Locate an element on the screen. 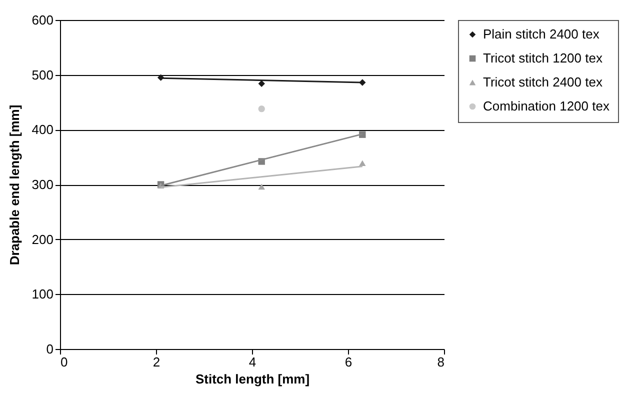 This screenshot has width=641, height=405. y-tick-label: 100 is located at coordinates (43, 294).